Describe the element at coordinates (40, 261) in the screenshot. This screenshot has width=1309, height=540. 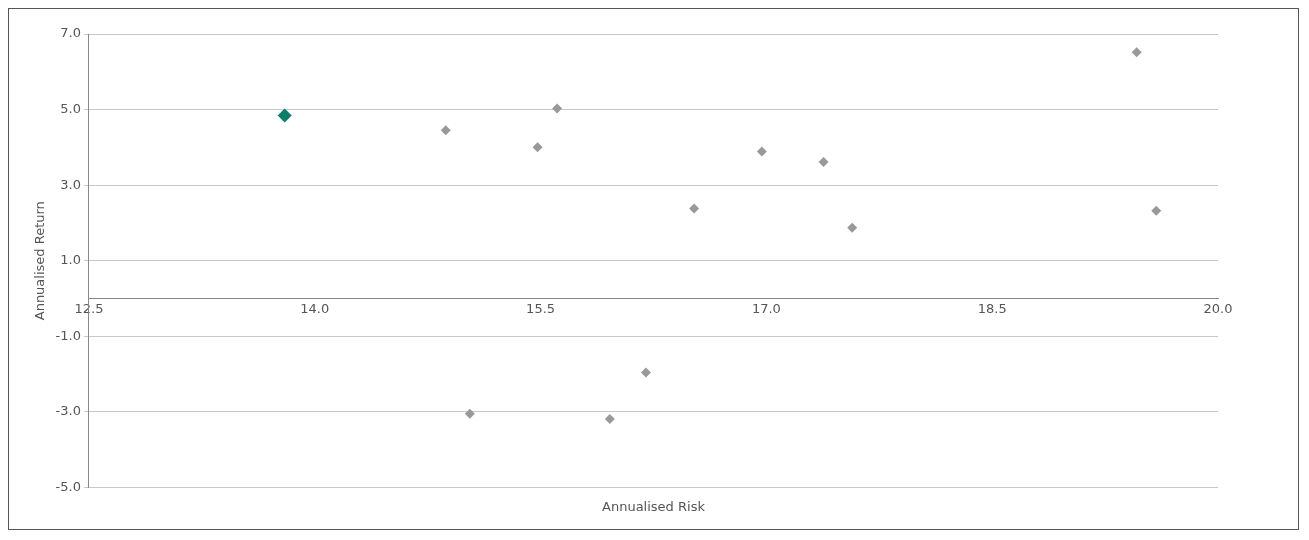
I see `y-axis-title: Annualised Return` at that location.